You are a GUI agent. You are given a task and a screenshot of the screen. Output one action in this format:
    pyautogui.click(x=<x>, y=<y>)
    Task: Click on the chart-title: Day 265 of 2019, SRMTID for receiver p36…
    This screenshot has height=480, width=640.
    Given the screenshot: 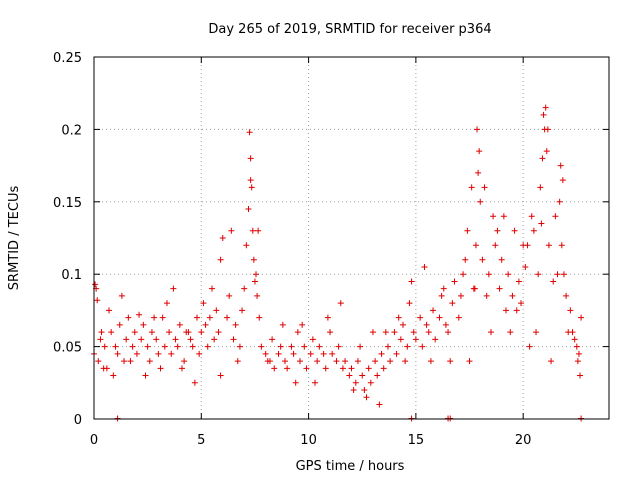 What is the action you would take?
    pyautogui.click(x=349, y=29)
    